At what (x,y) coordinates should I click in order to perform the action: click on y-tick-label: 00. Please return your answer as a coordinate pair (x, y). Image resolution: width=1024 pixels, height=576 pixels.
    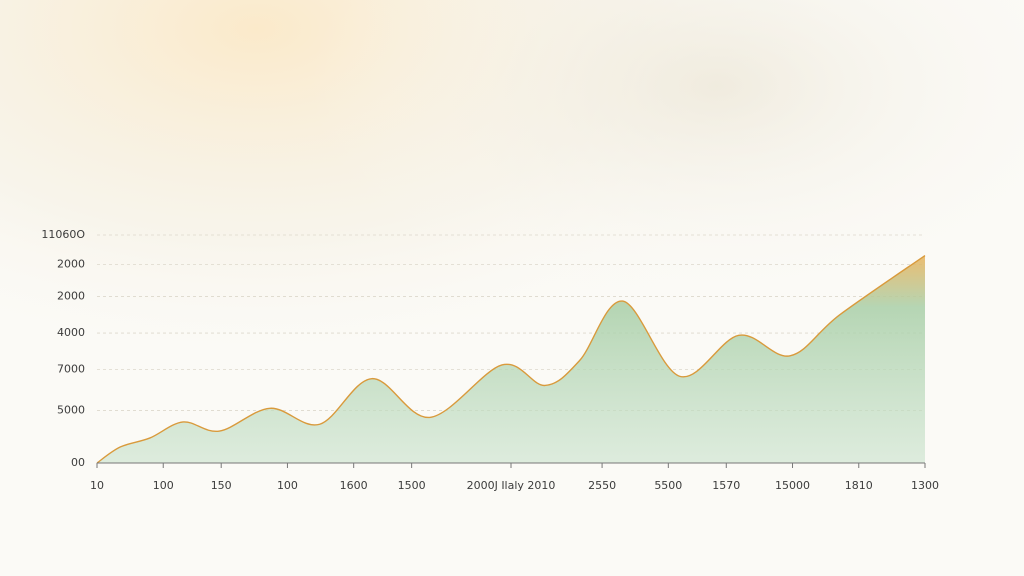
    Looking at the image, I should click on (78, 462).